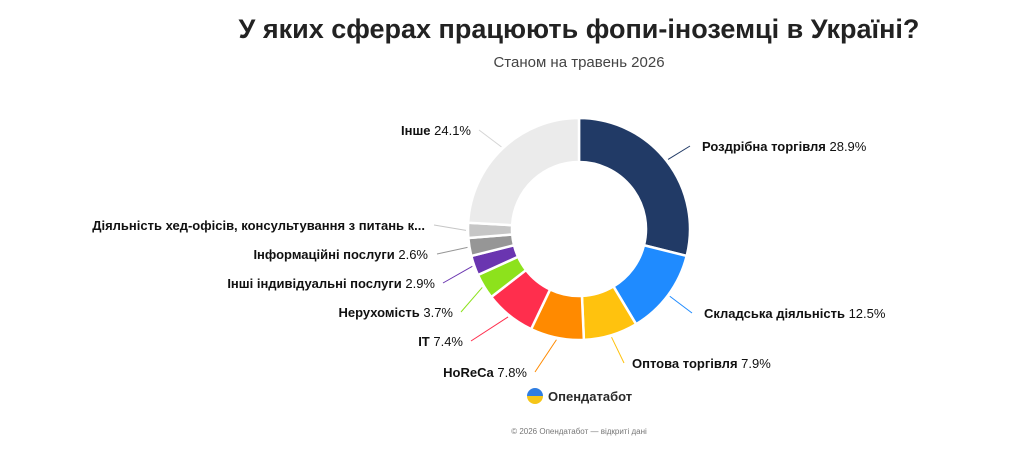 The width and height of the screenshot is (1024, 449). I want to click on slice-label-value: 2.6%, so click(412, 254).